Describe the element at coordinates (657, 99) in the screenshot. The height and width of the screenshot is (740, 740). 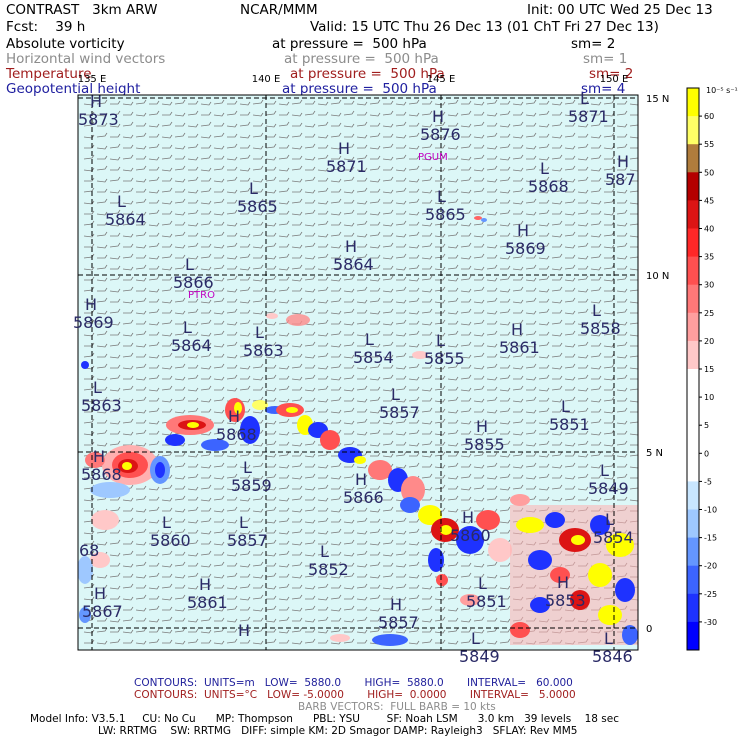
I see `lat-label: 15 N` at that location.